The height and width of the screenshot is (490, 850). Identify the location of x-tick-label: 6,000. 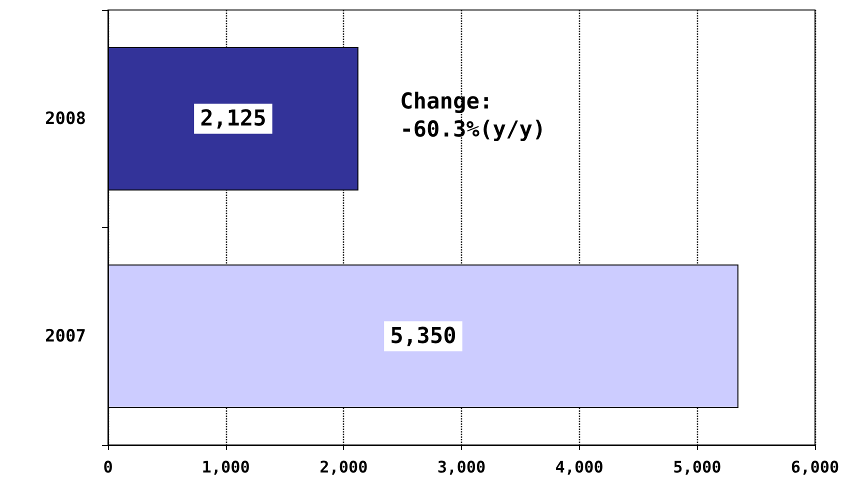
(815, 467).